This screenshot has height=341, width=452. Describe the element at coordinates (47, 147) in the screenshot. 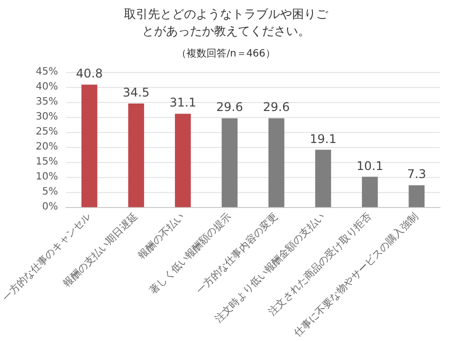

I see `y-tick-label: 20%` at that location.